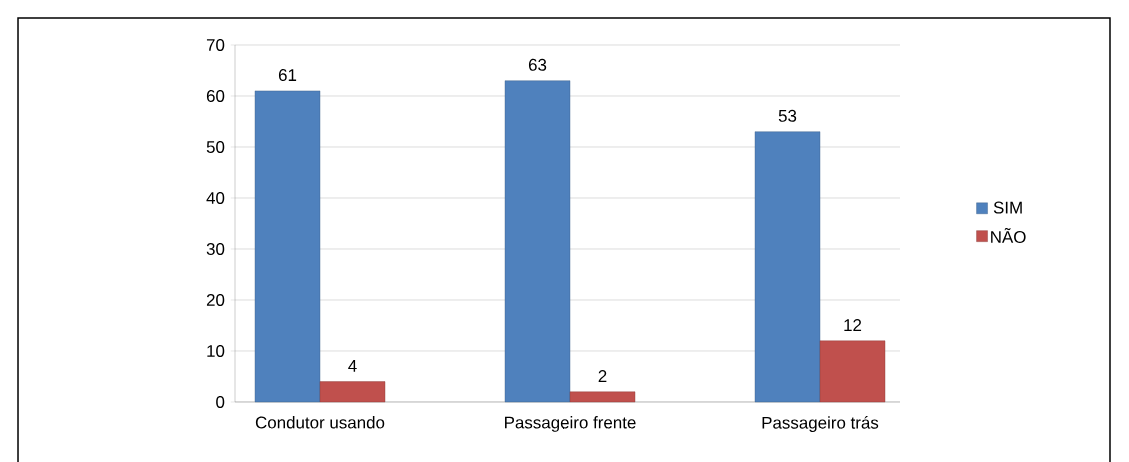  Describe the element at coordinates (215, 299) in the screenshot. I see `y-tick-label: 20` at that location.